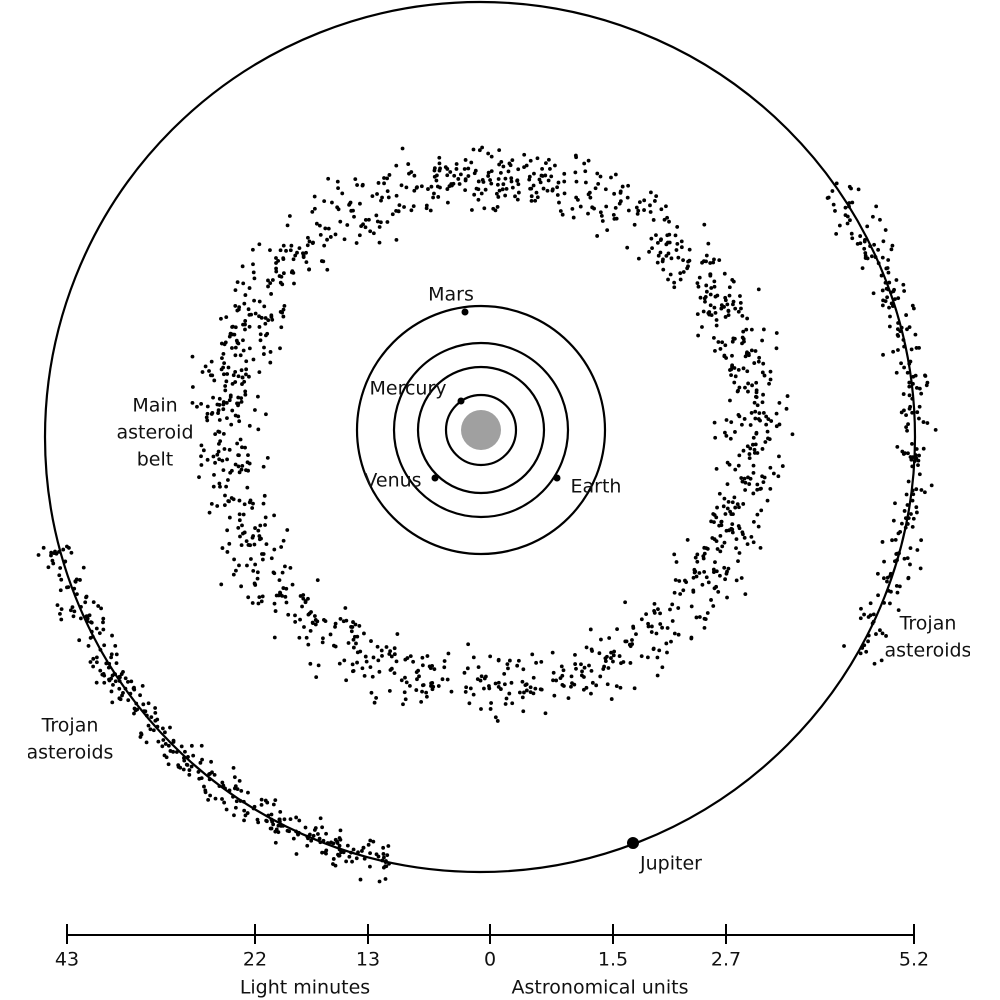  I want to click on sun, so click(481, 430).